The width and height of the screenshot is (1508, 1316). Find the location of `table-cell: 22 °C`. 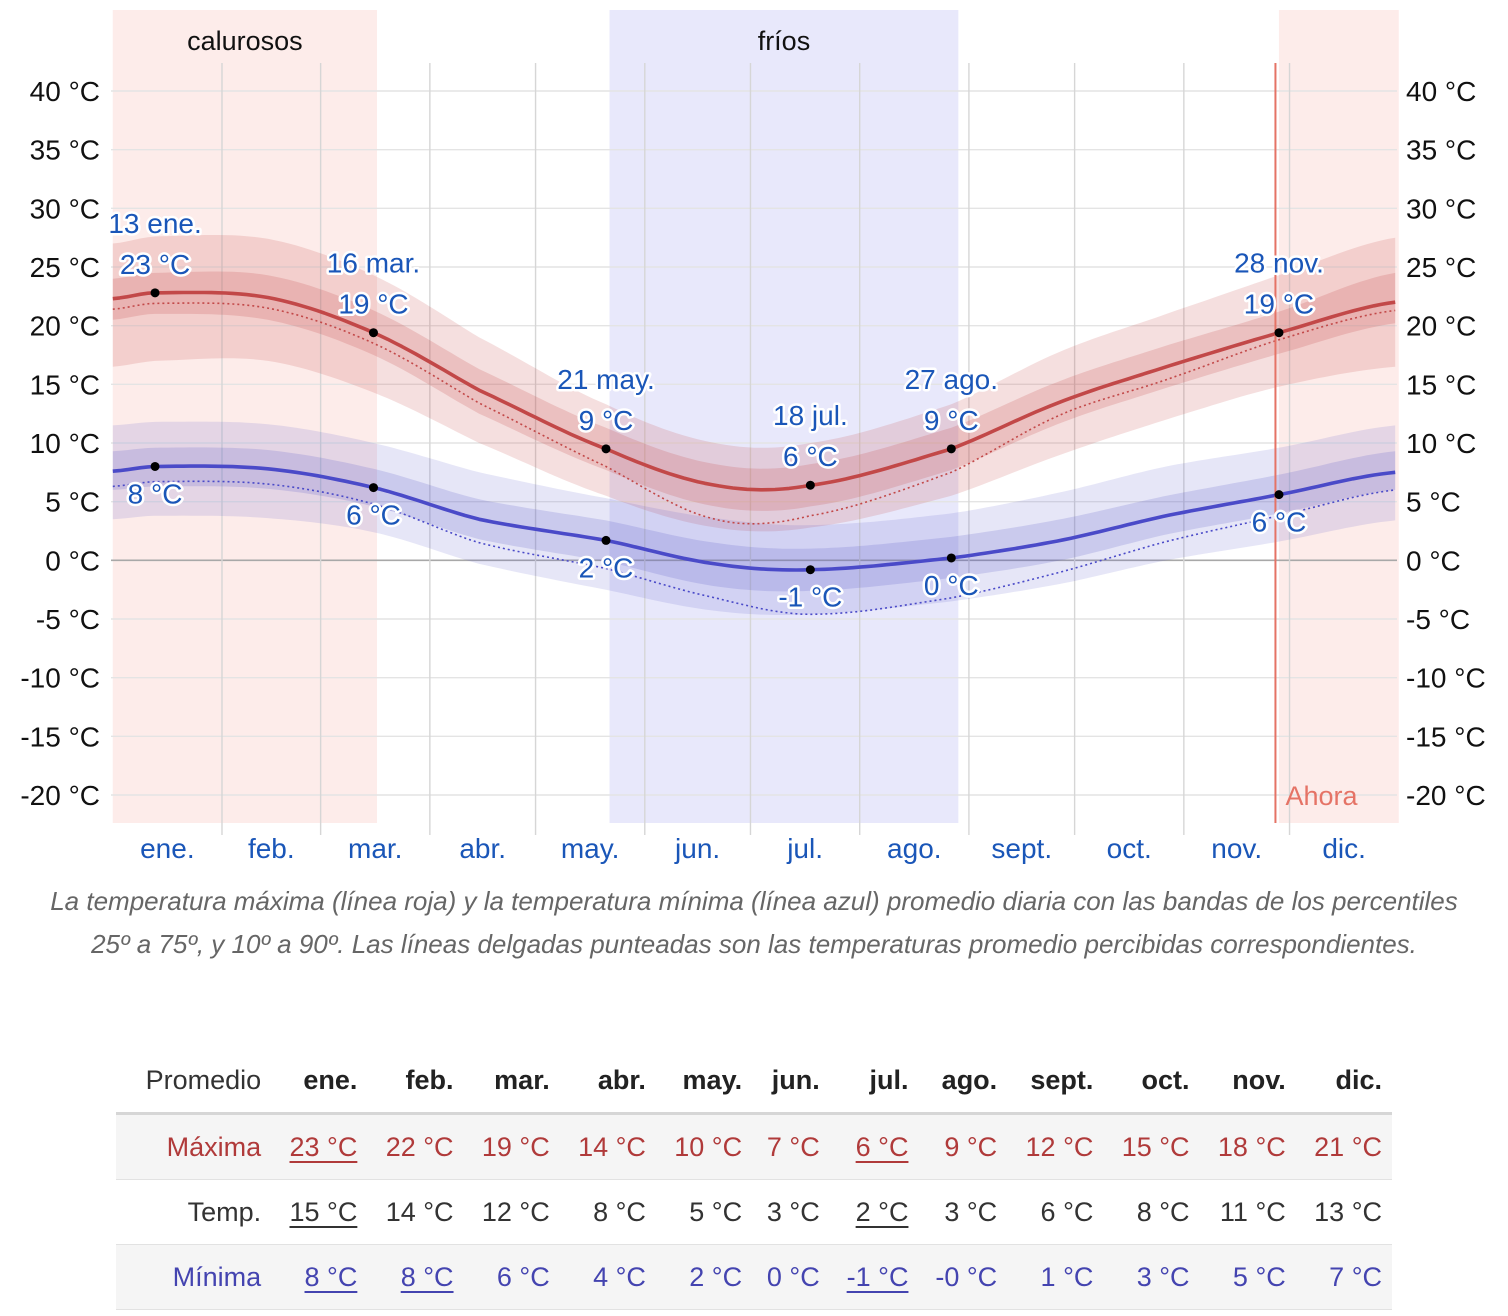

table-cell: 22 °C is located at coordinates (419, 1146).